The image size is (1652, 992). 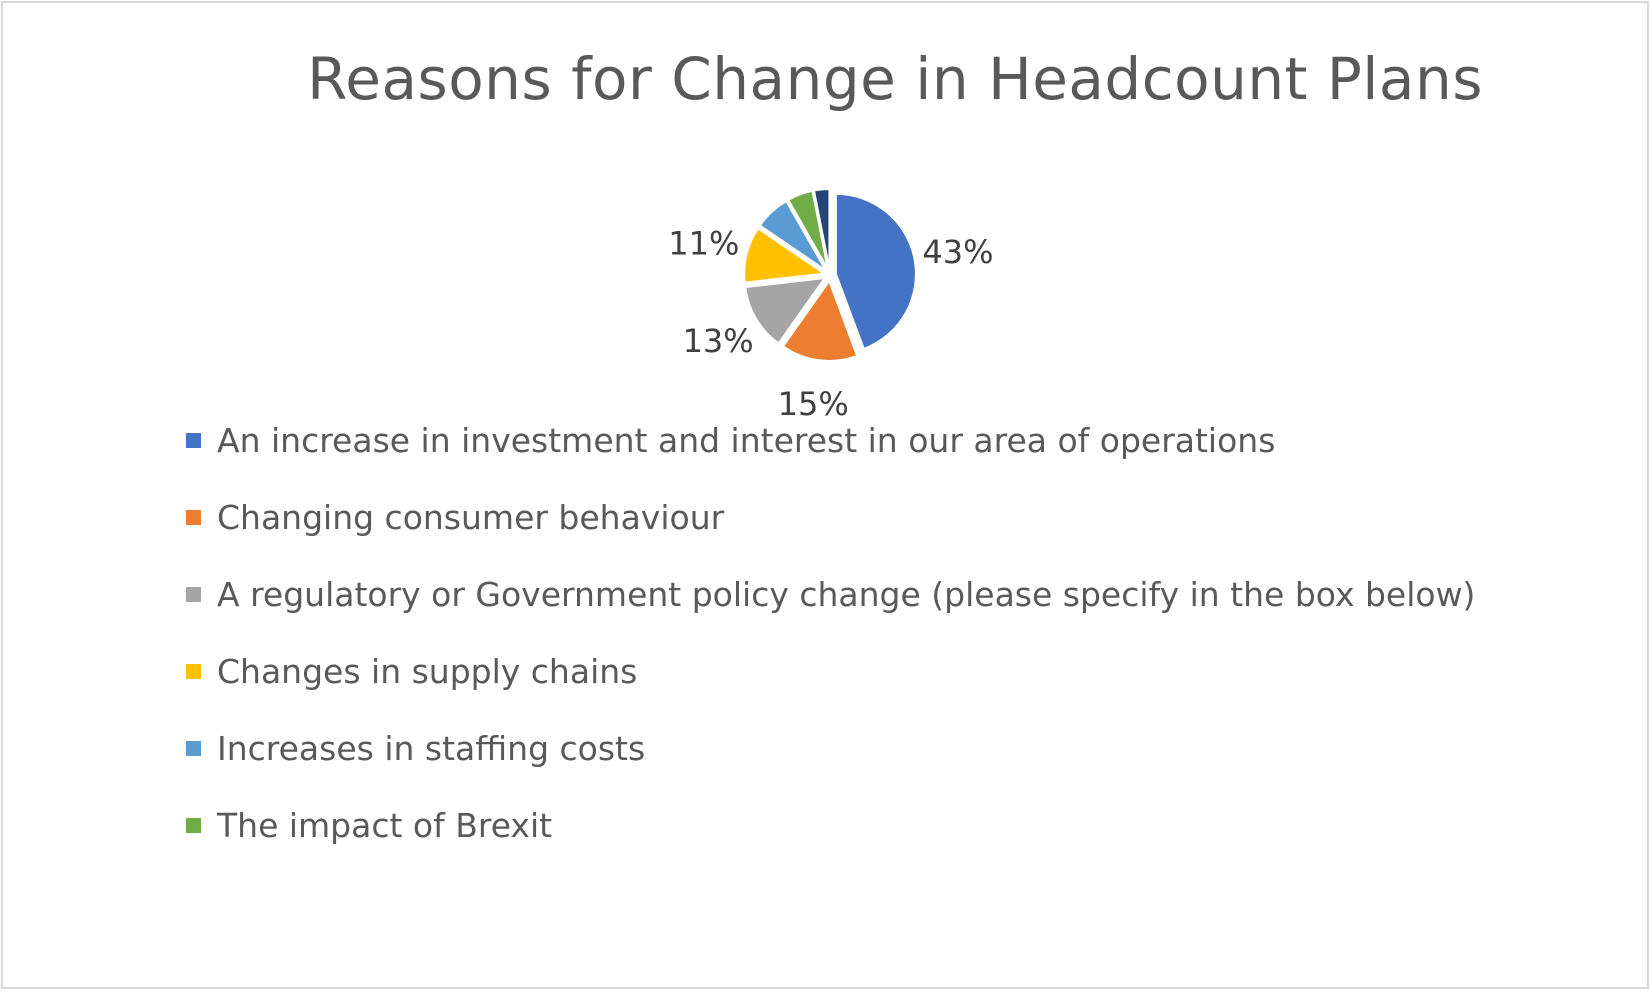 What do you see at coordinates (957, 252) in the screenshot?
I see `data-label-1: 43%` at bounding box center [957, 252].